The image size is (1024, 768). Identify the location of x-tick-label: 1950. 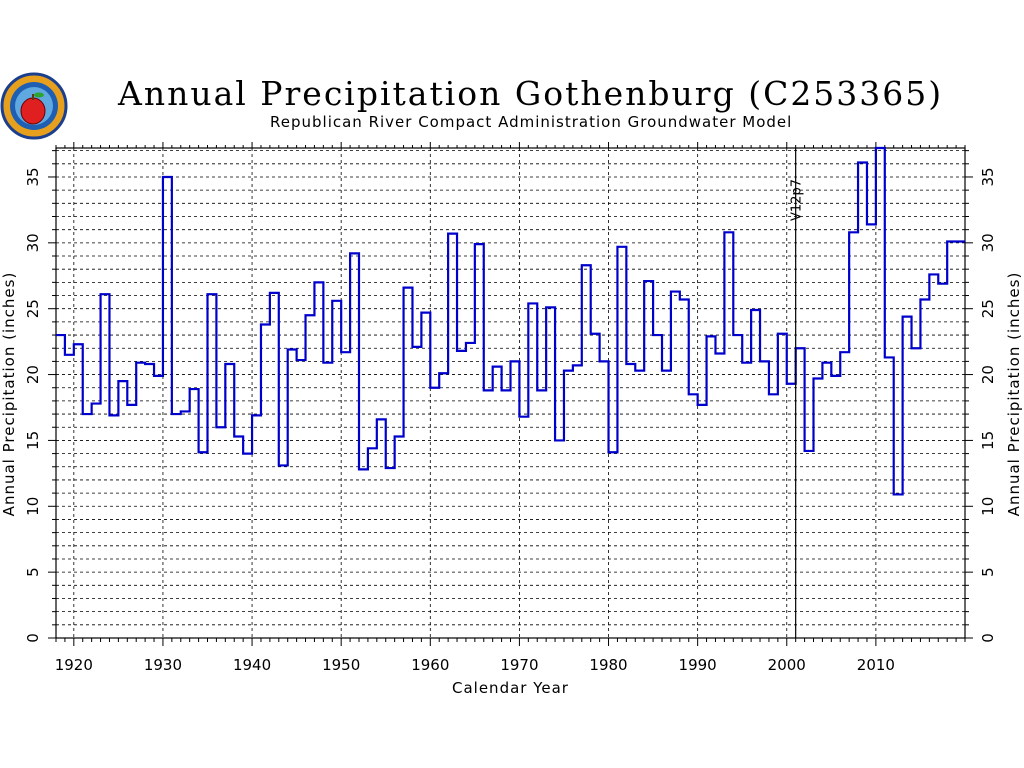
(341, 665).